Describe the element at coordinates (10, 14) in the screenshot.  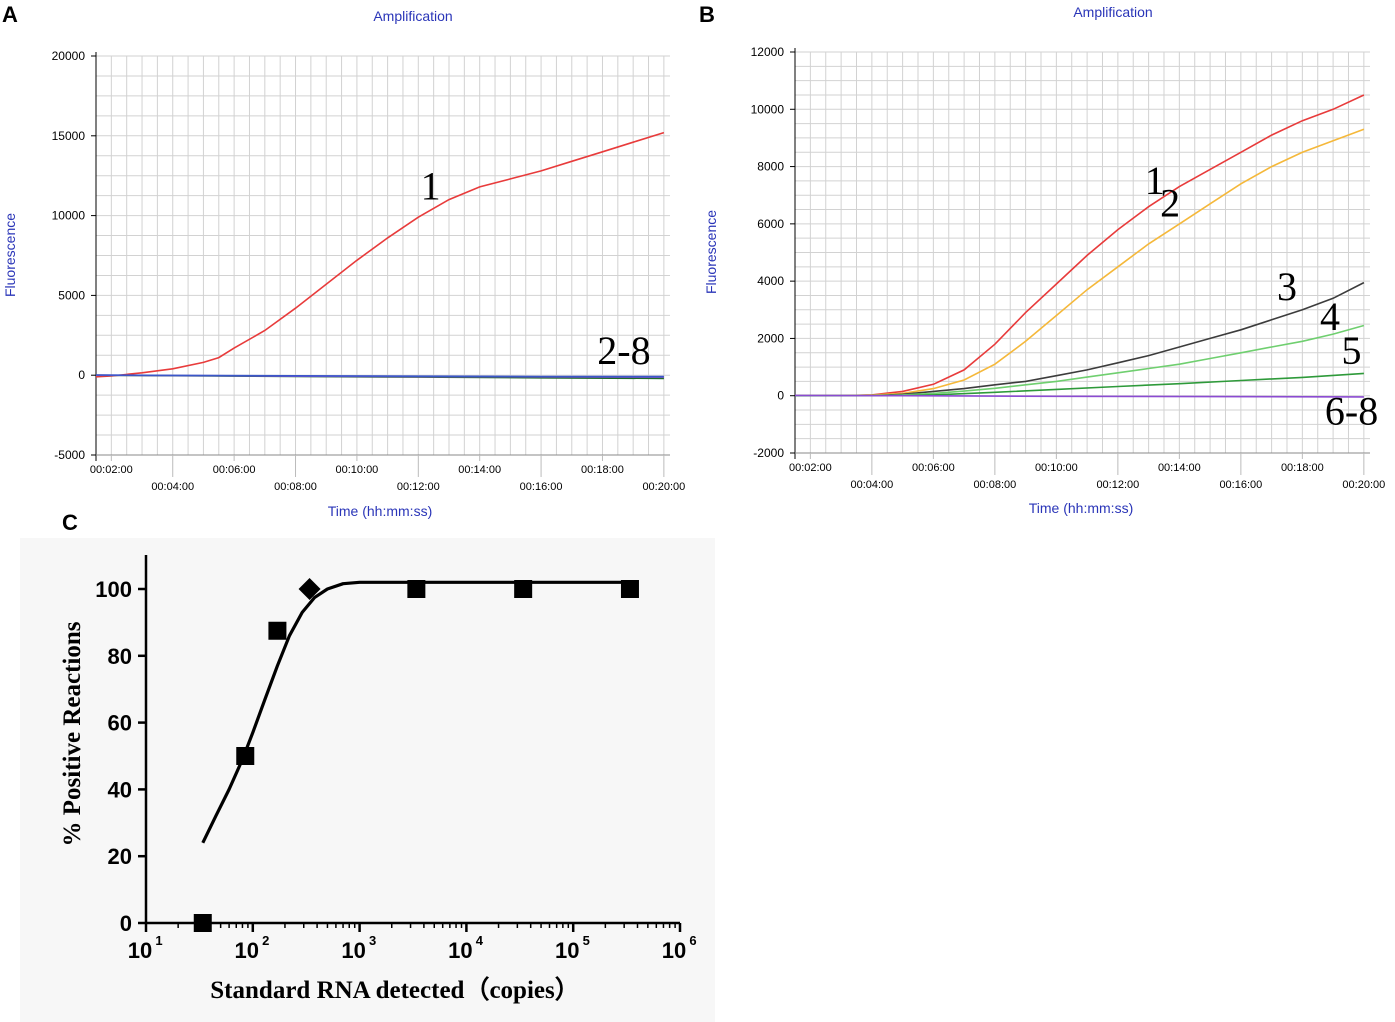
I see `panel-a-letter: A` at that location.